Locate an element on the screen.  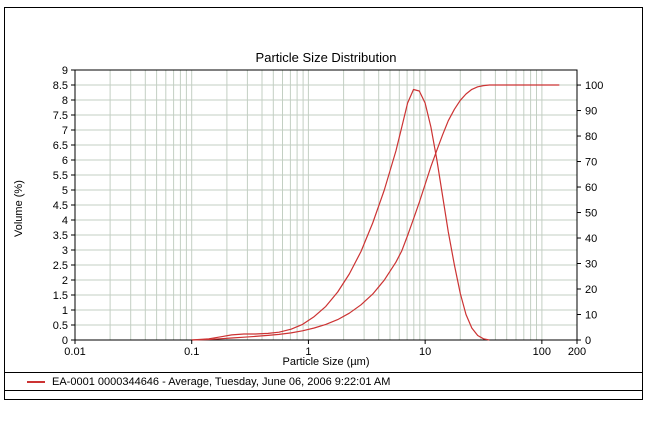
y-left-tick-label: 7 is located at coordinates (65, 131).